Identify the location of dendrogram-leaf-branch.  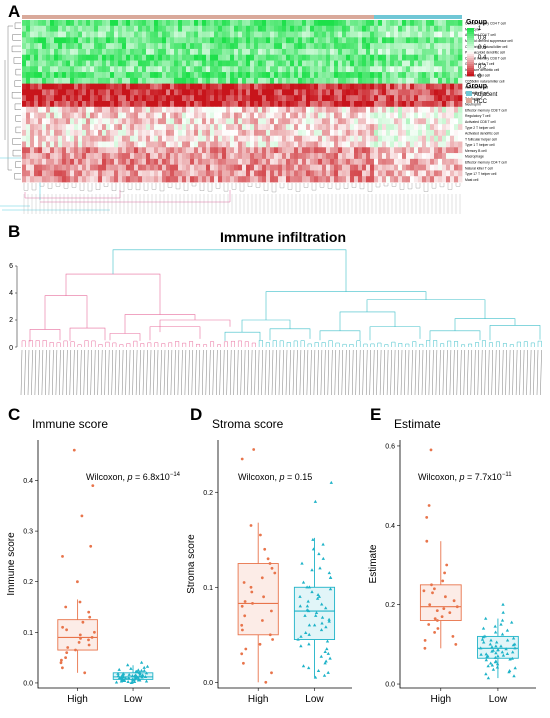
(135, 343).